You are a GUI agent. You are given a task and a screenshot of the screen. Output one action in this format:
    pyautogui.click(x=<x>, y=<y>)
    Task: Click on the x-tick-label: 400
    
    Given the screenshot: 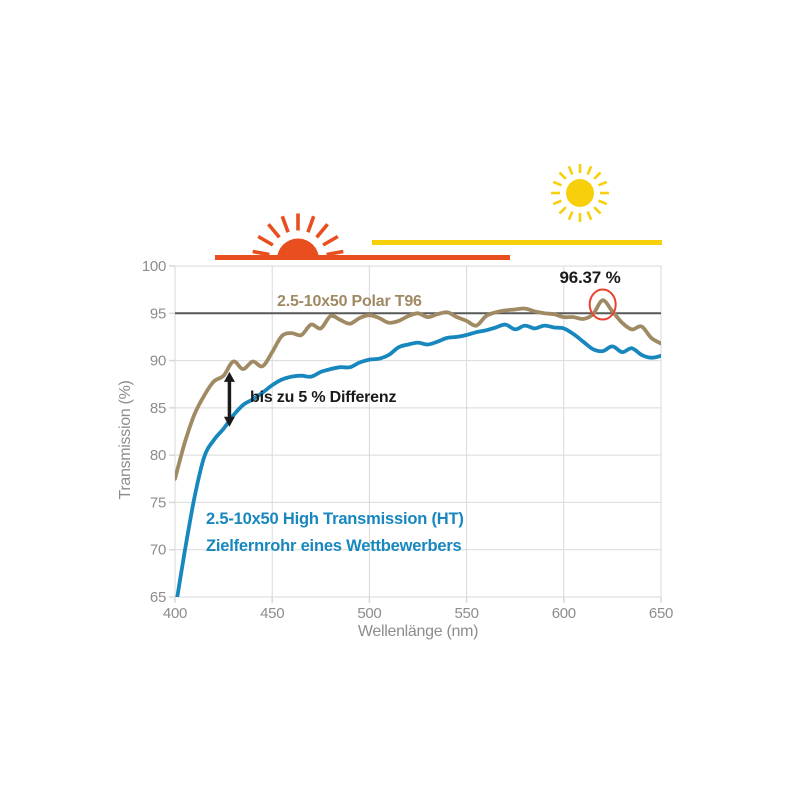 What is the action you would take?
    pyautogui.click(x=175, y=613)
    